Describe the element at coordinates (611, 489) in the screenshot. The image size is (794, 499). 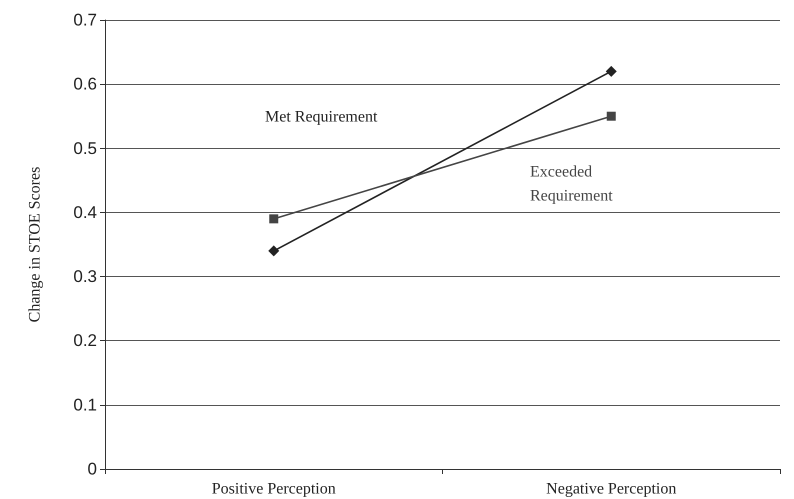
I see `x-tick-label: Negative Perception` at that location.